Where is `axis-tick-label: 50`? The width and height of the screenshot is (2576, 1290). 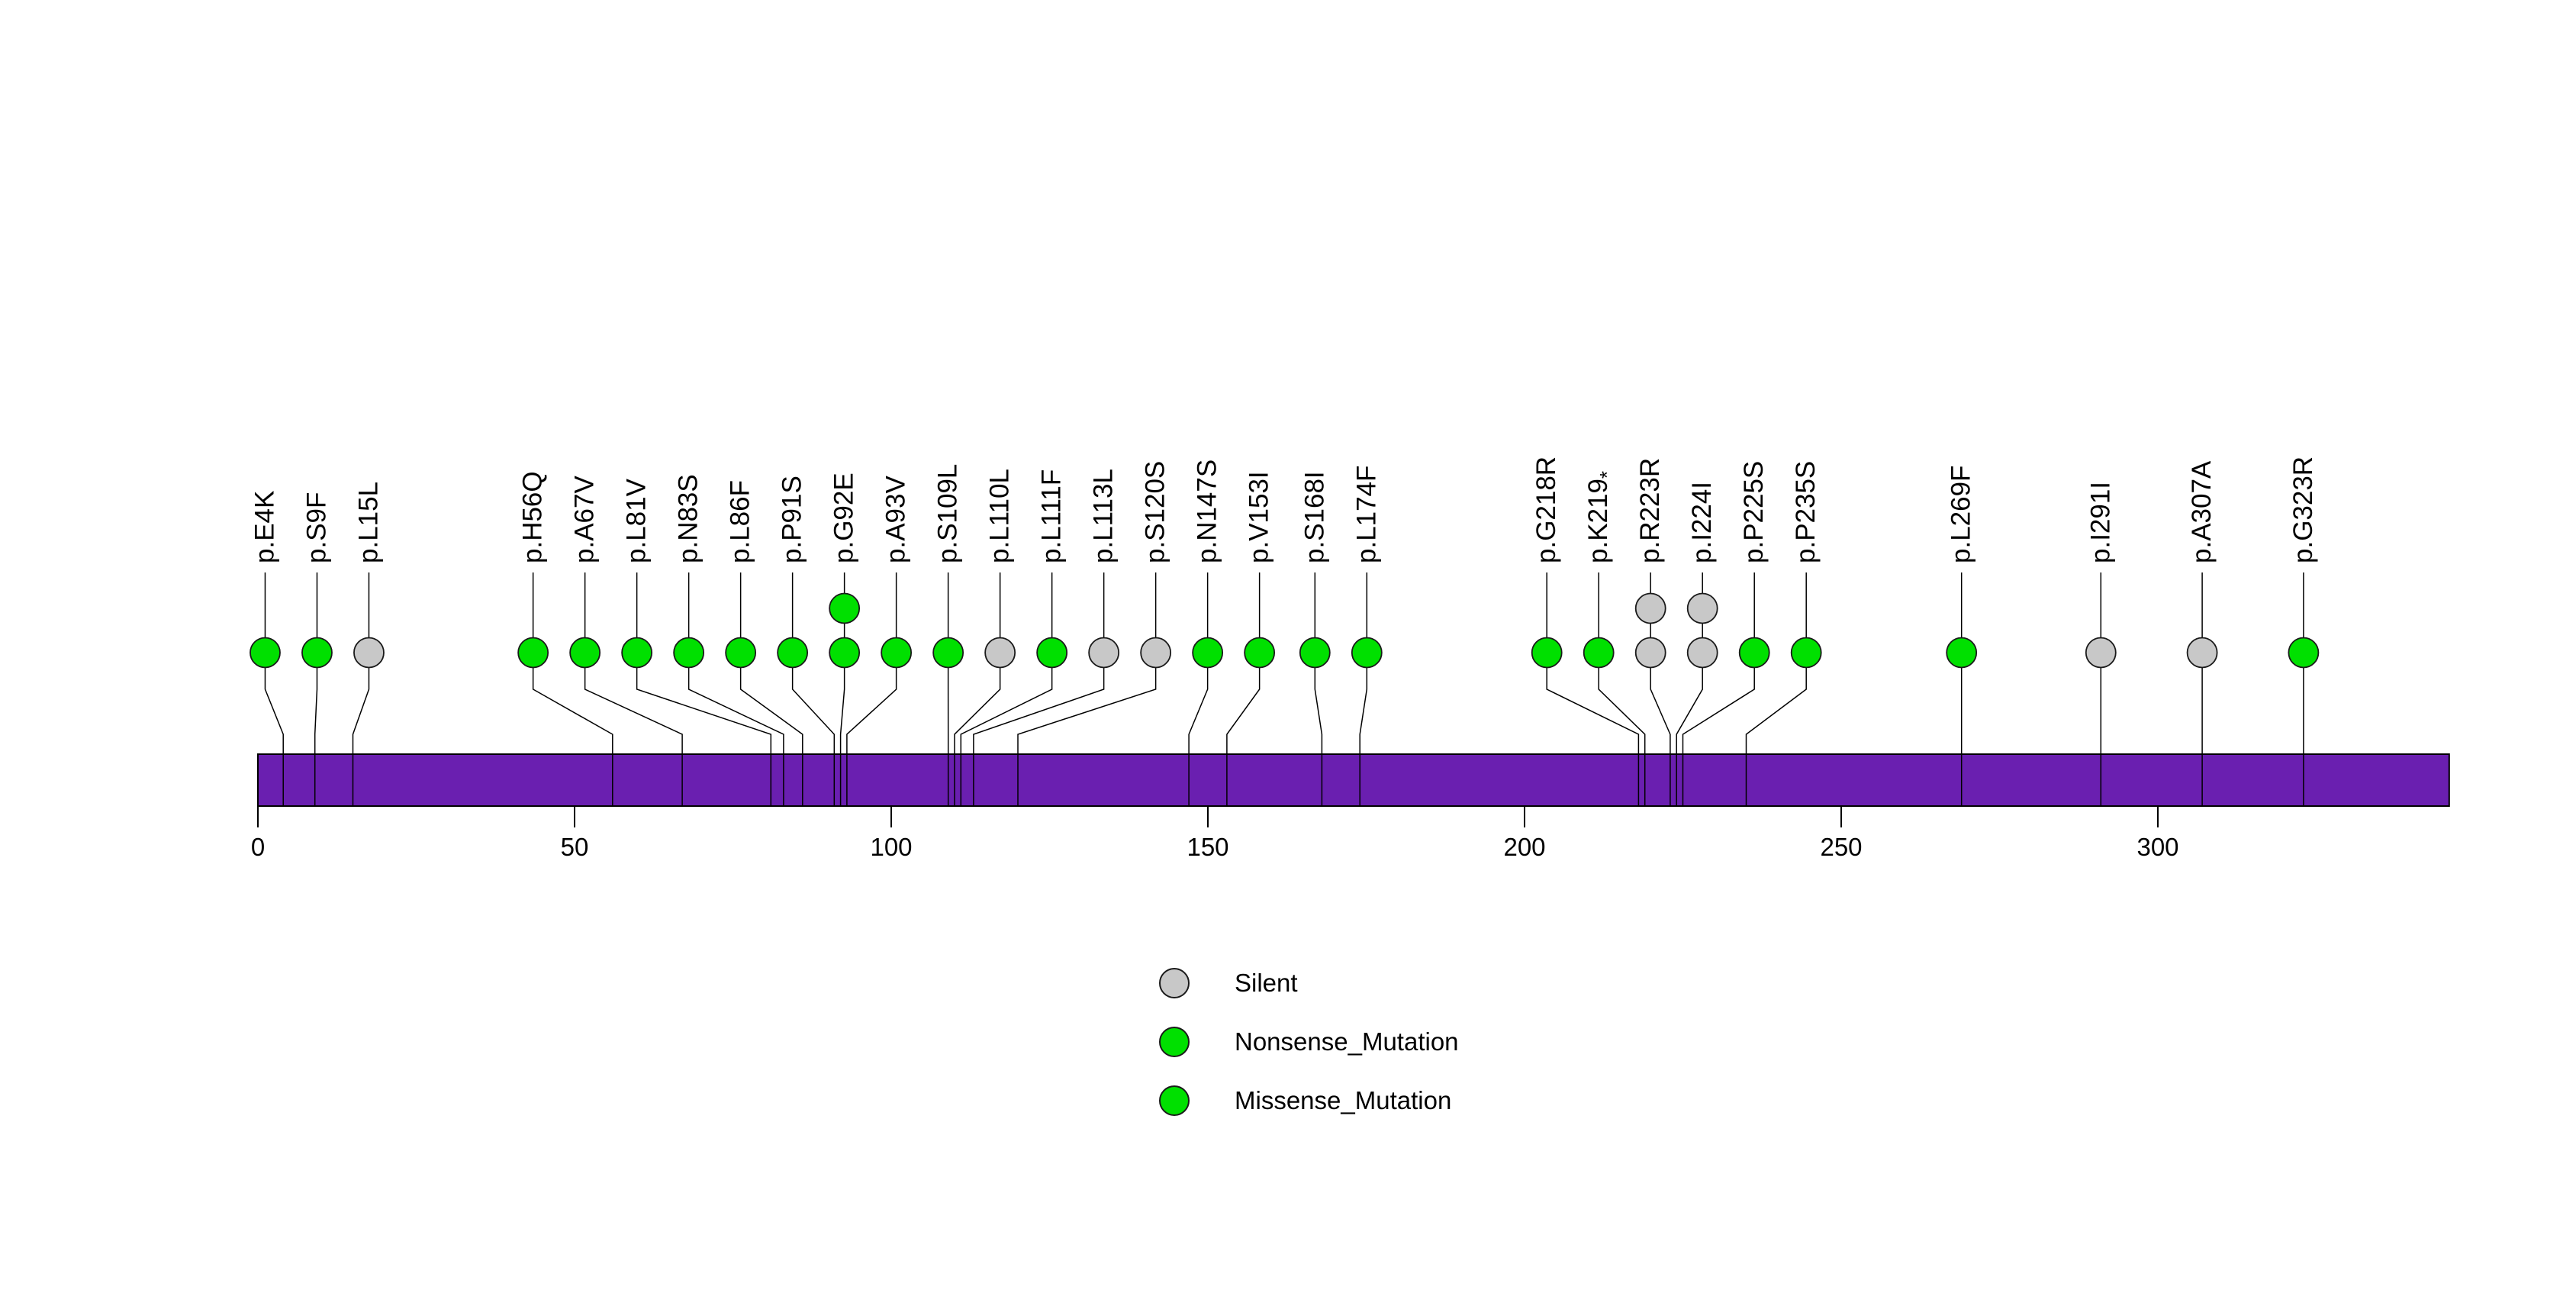
axis-tick-label: 50 is located at coordinates (575, 847).